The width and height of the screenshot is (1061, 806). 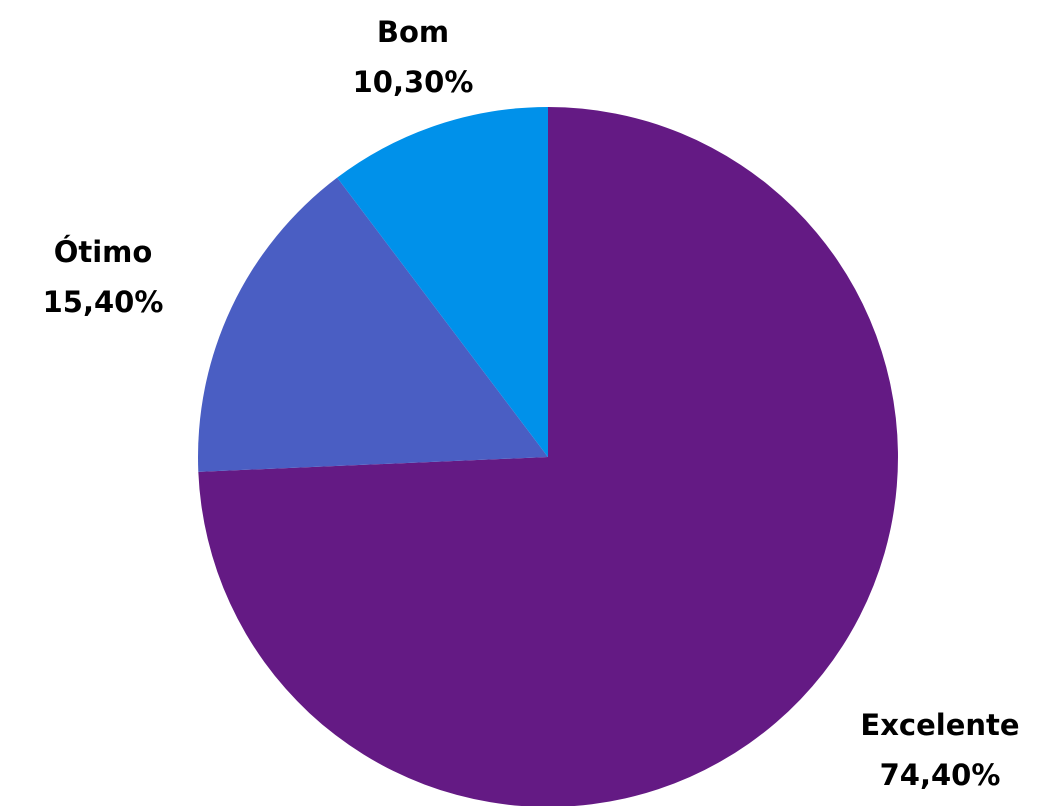 I want to click on slice-category-label: Bom, so click(x=413, y=32).